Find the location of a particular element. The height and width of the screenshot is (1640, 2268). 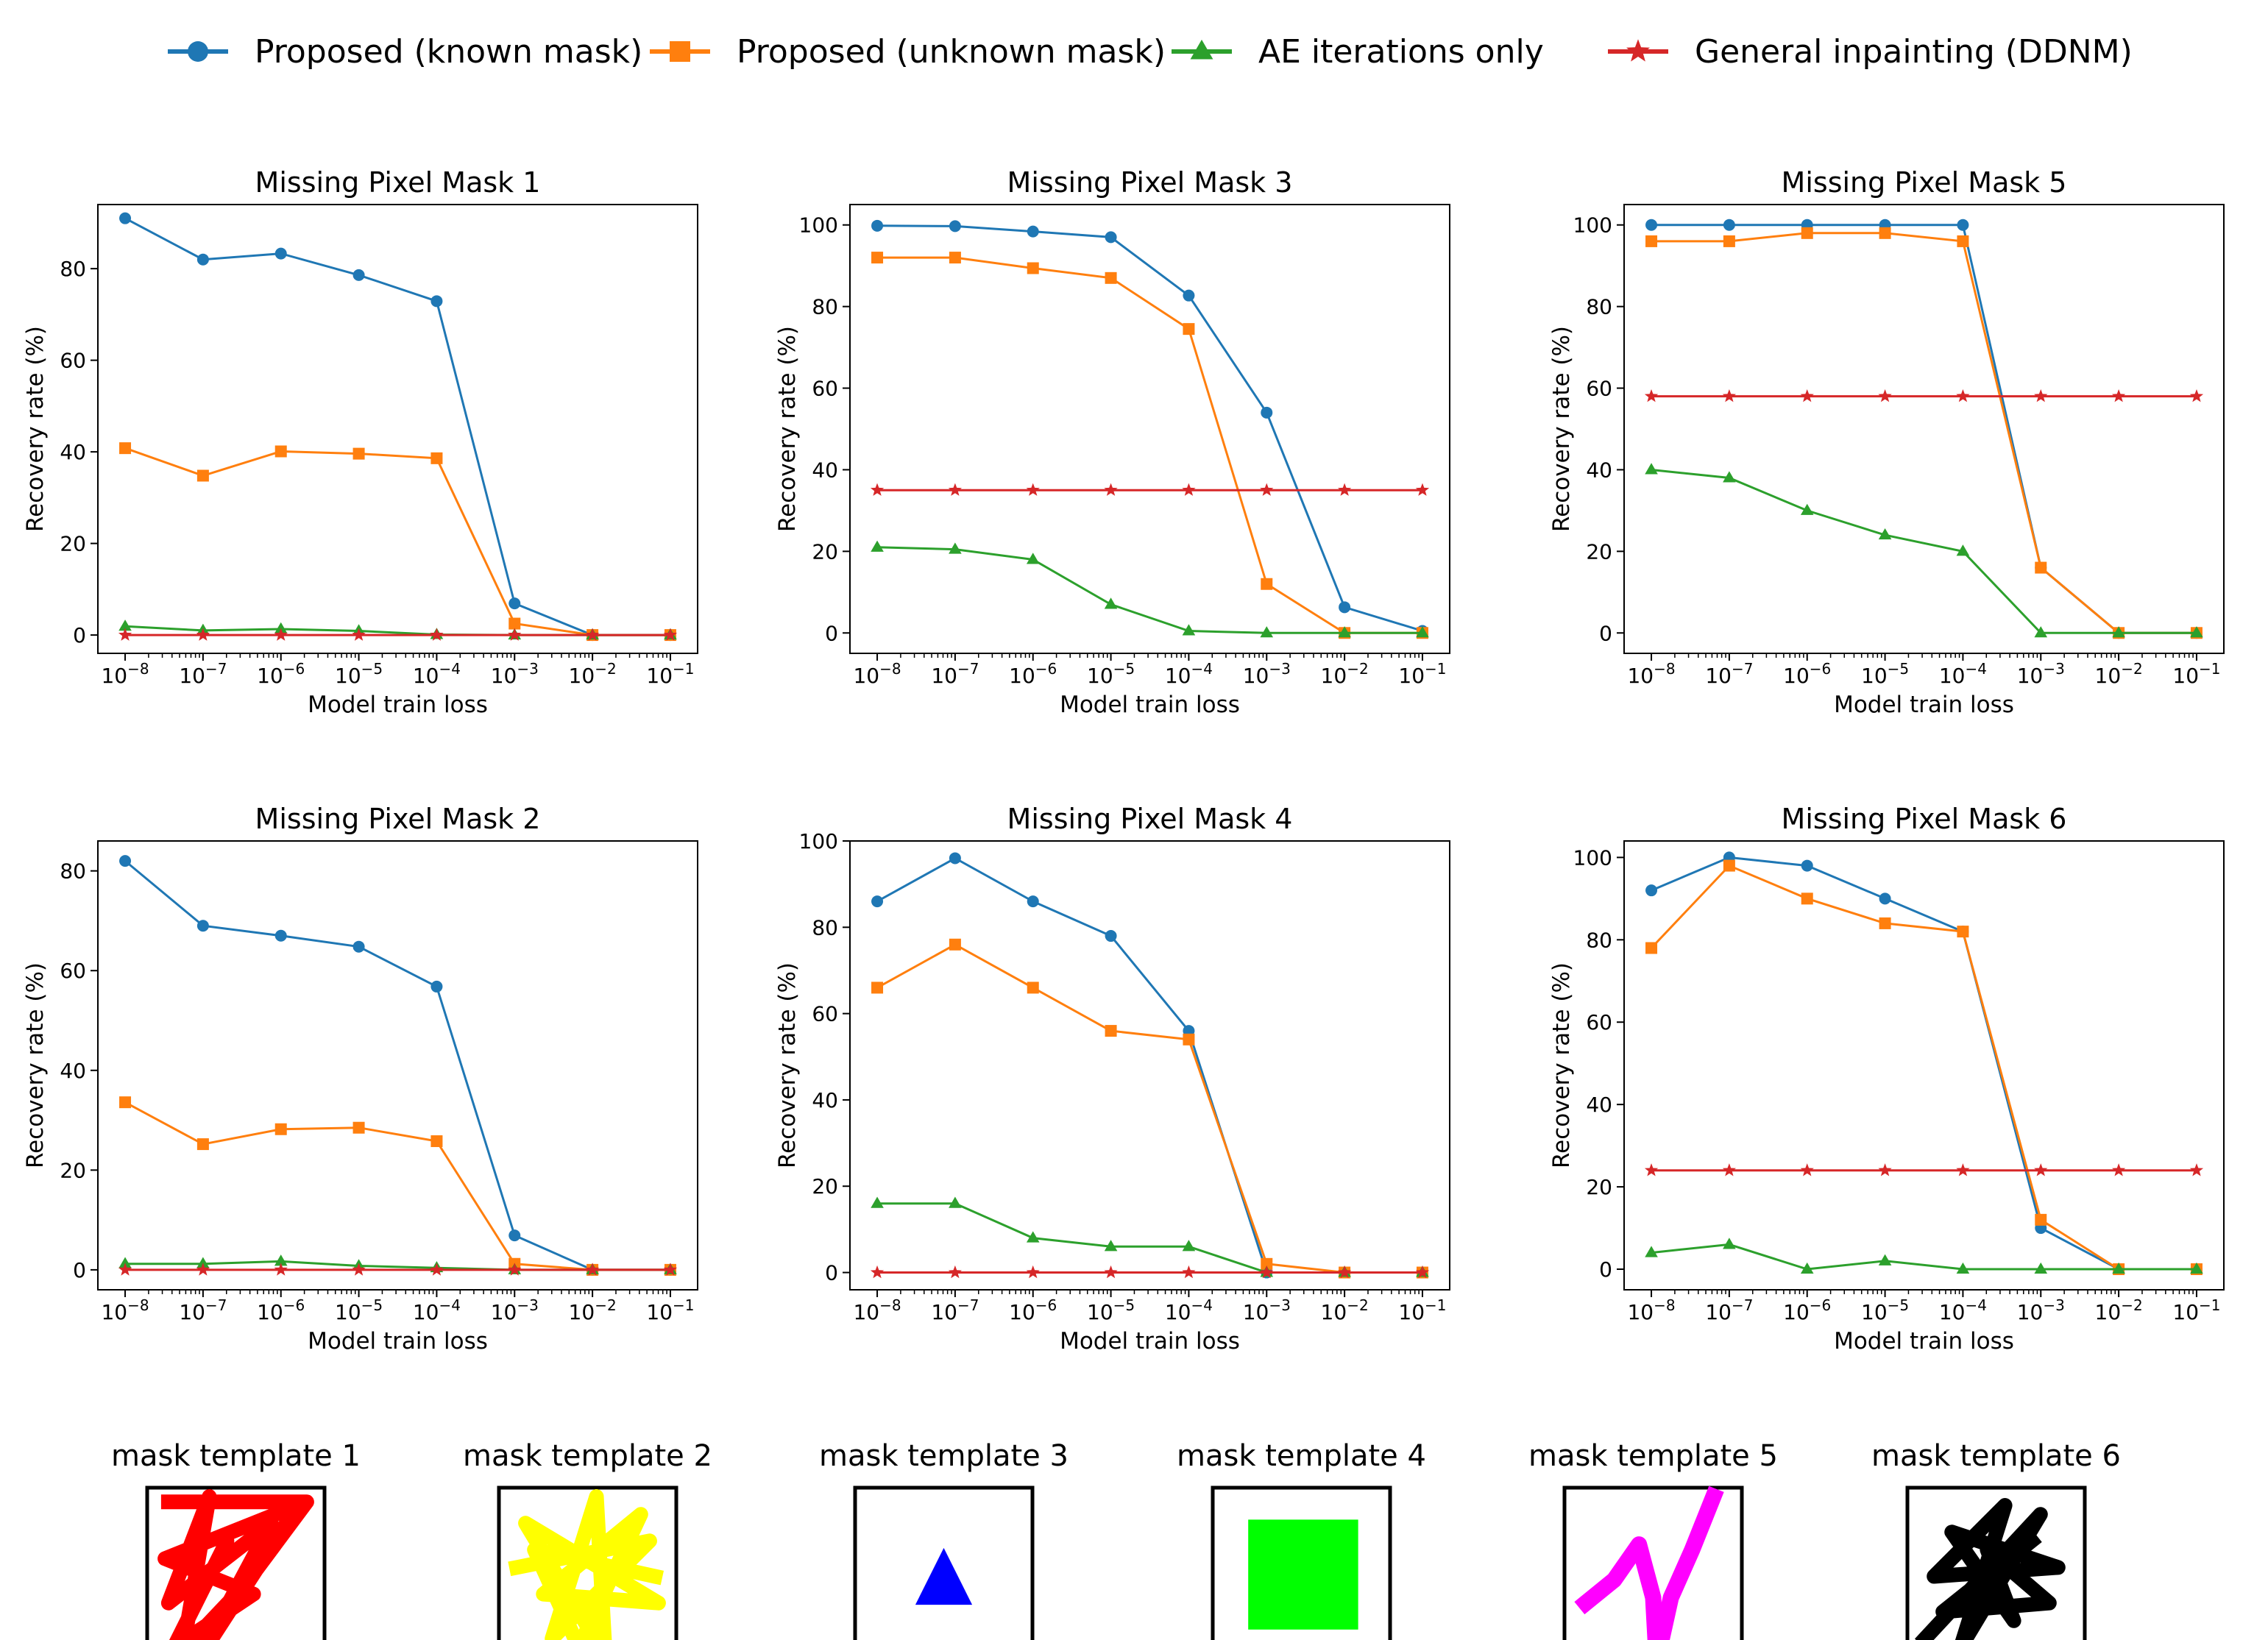

panel-title: Missing Pixel Mask 6 is located at coordinates (1924, 819).